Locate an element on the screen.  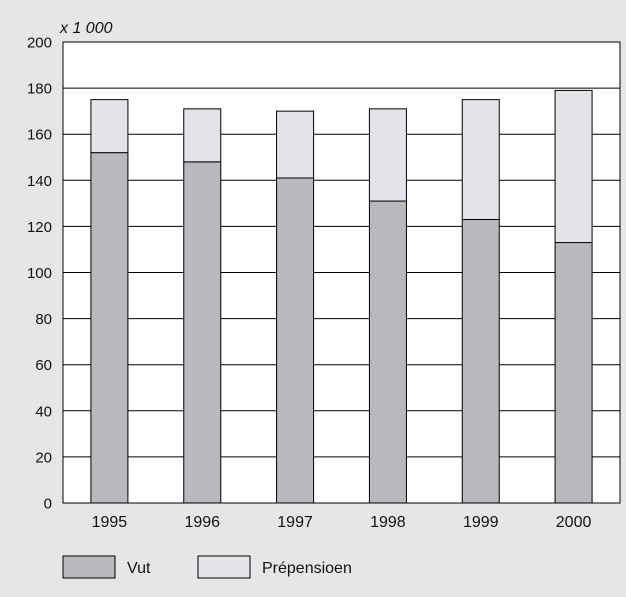
y-tick-label-120: 120 is located at coordinates (39, 227).